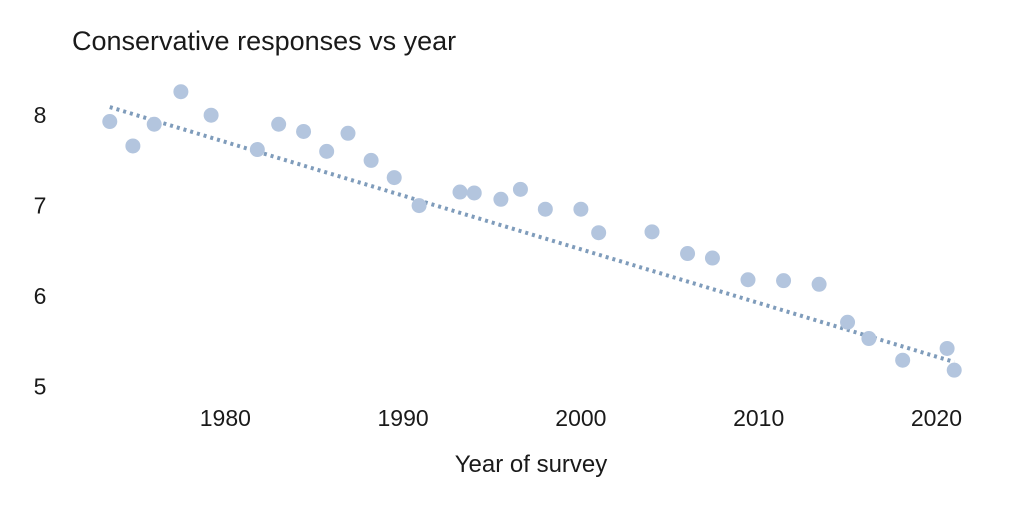  I want to click on x-tick-labels: 1980 1990 2000 2010 2020, so click(581, 418).